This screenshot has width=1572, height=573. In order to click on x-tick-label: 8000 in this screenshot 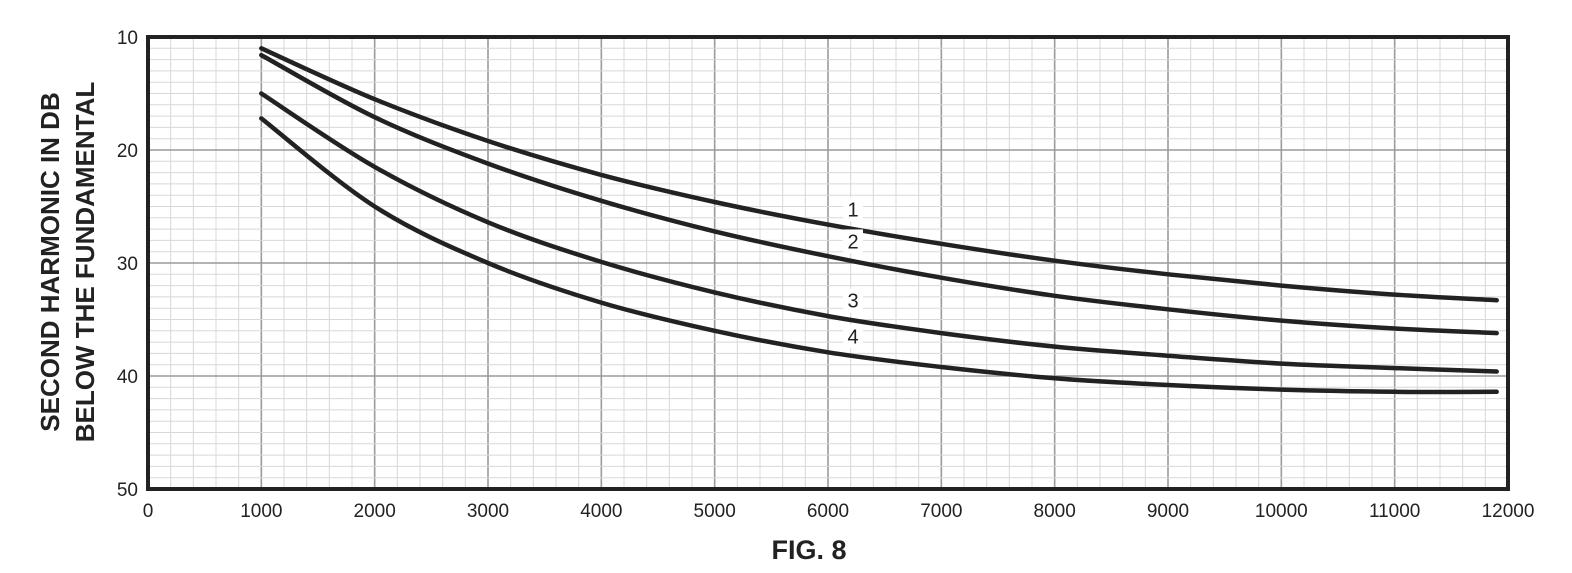, I will do `click(1055, 511)`.